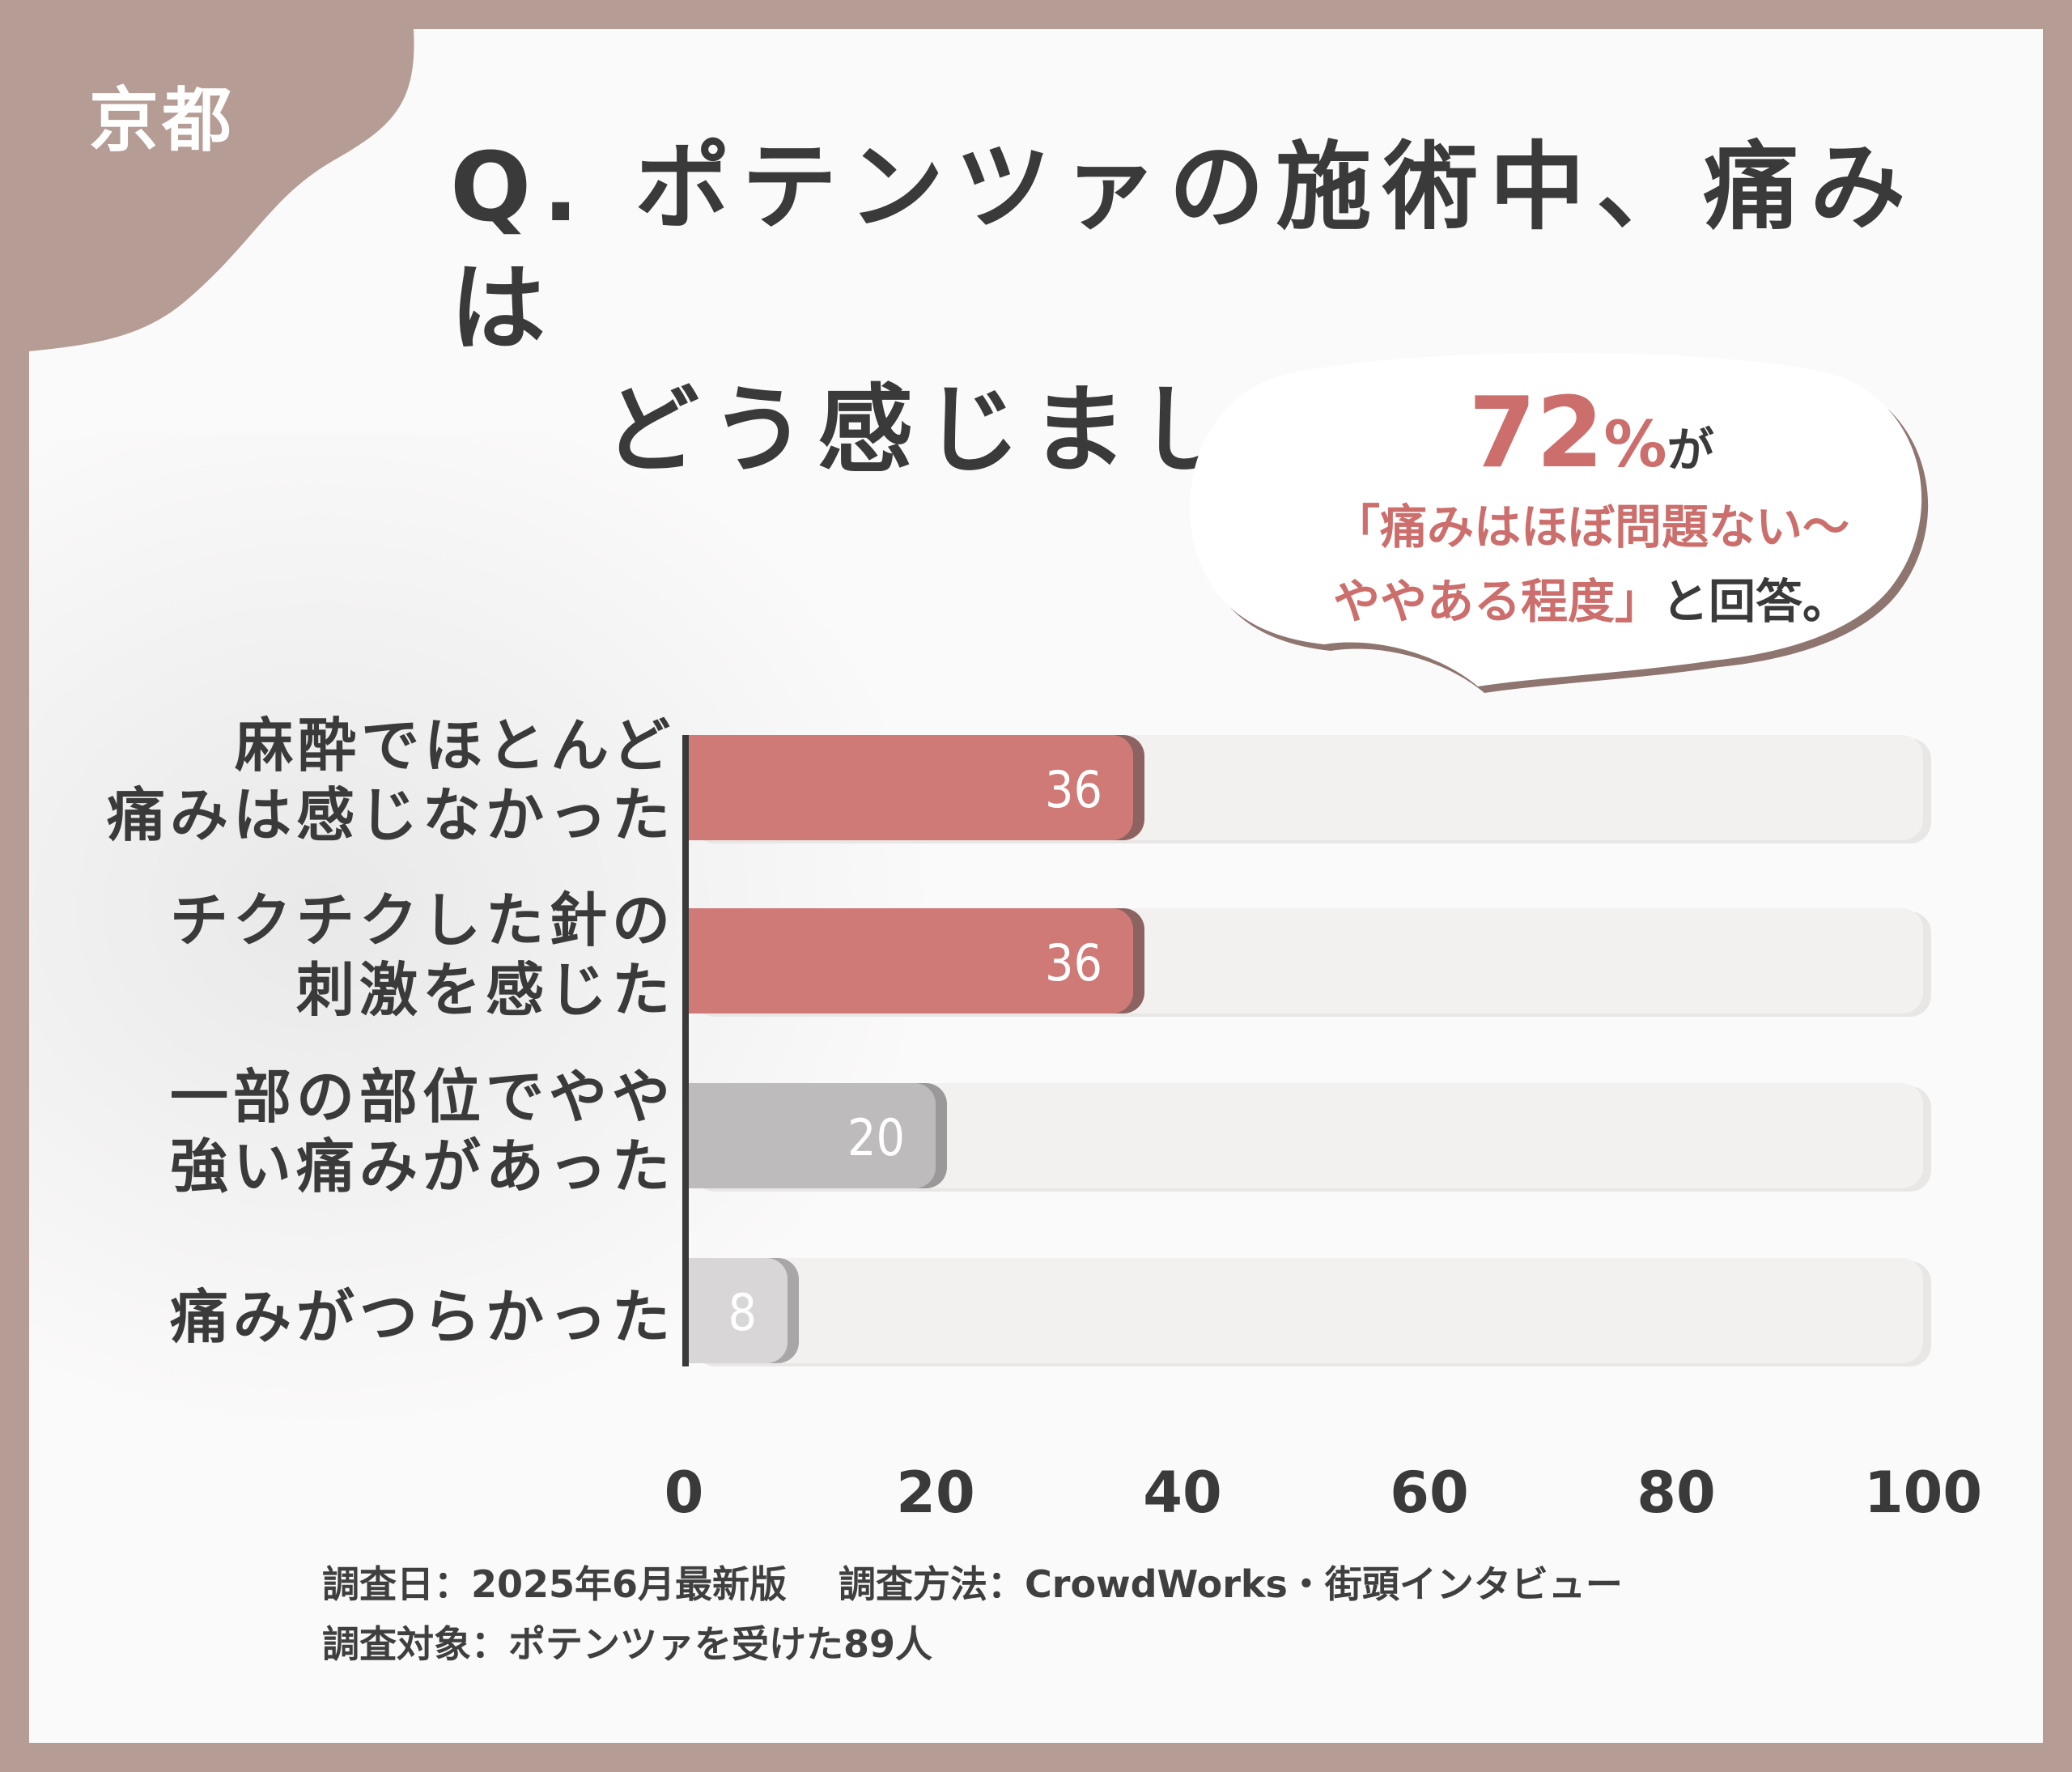  Describe the element at coordinates (422, 1131) in the screenshot. I see `category-label: 一部の部位でやや 強い痛みがあった` at that location.